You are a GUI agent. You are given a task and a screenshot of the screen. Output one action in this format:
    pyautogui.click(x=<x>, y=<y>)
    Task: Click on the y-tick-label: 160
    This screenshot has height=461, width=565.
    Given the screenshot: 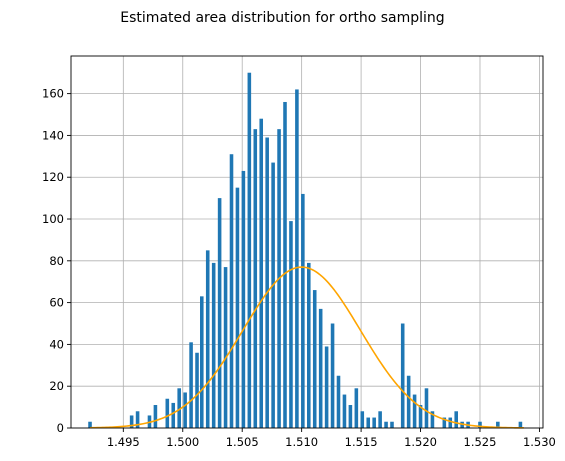 What is the action you would take?
    pyautogui.click(x=53, y=94)
    